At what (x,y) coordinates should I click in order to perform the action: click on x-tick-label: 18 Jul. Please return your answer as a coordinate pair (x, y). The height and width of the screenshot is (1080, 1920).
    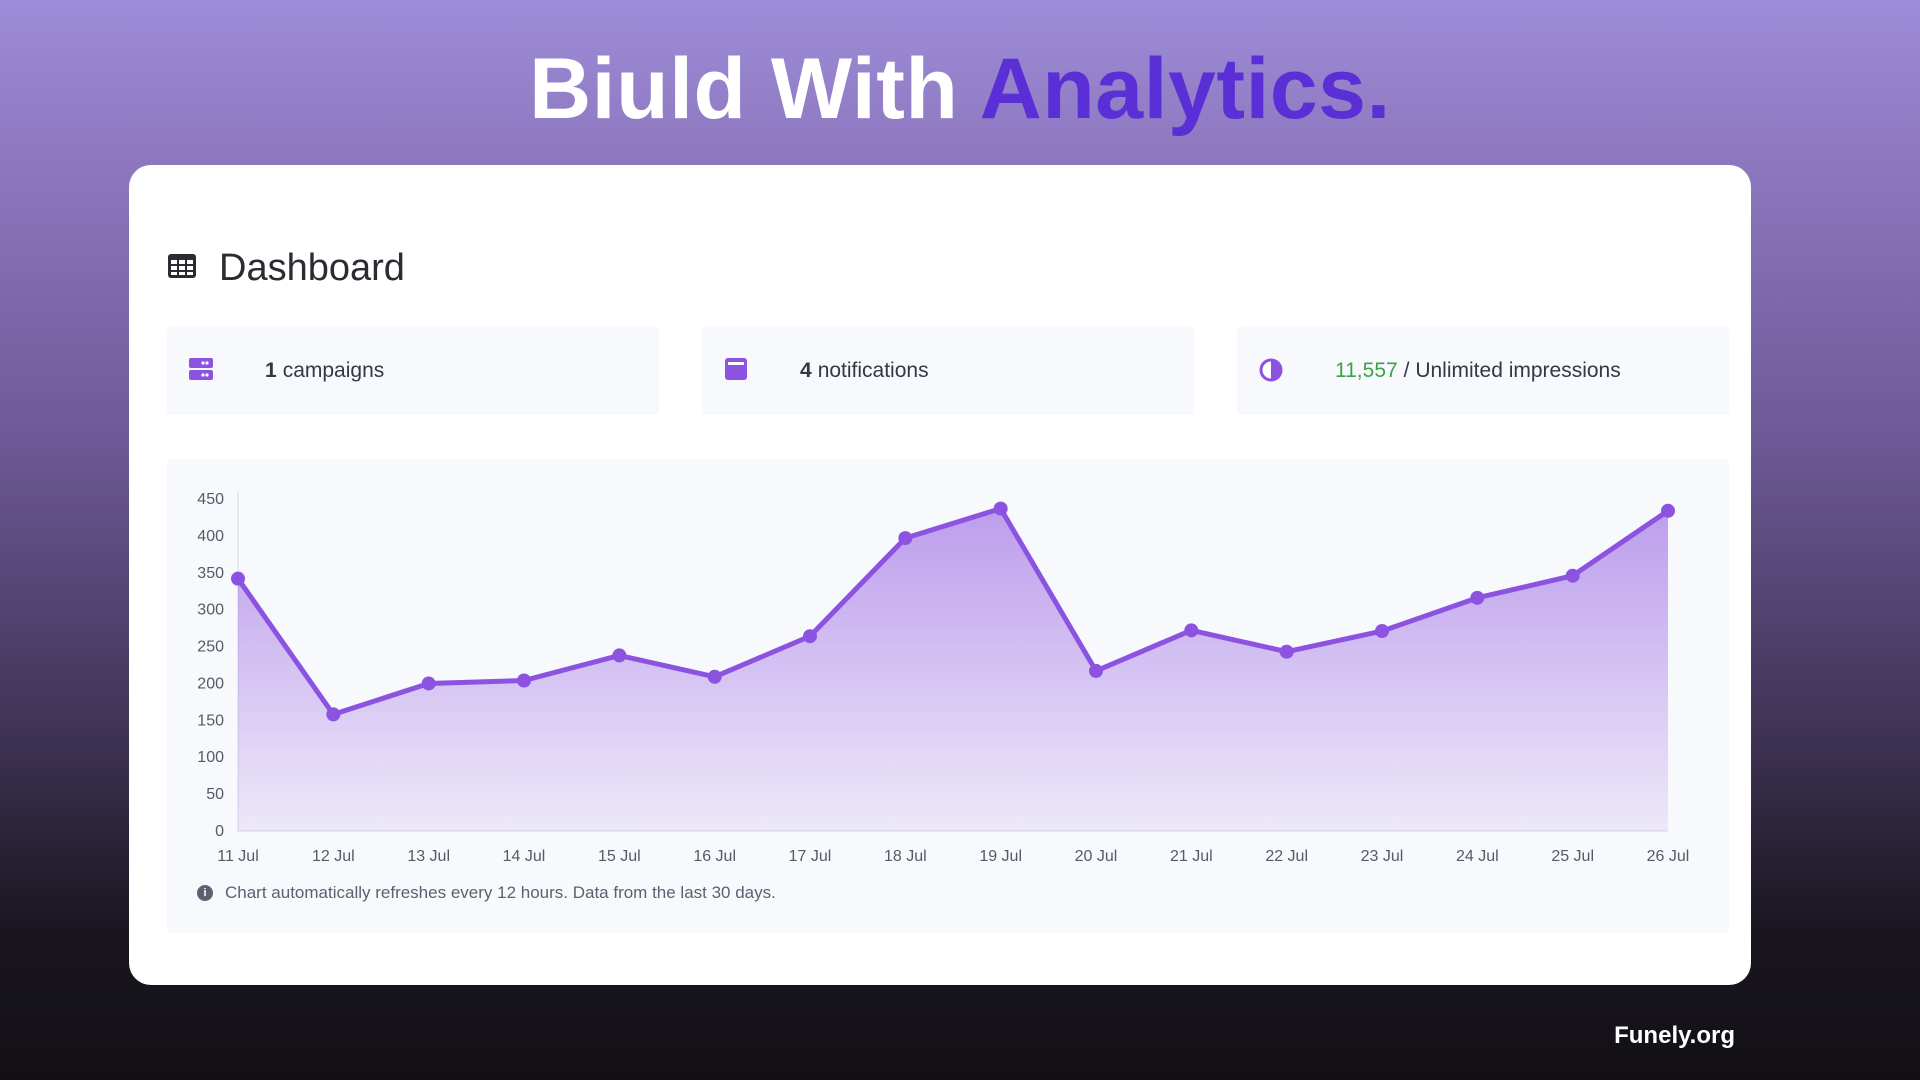
    Looking at the image, I should click on (905, 856).